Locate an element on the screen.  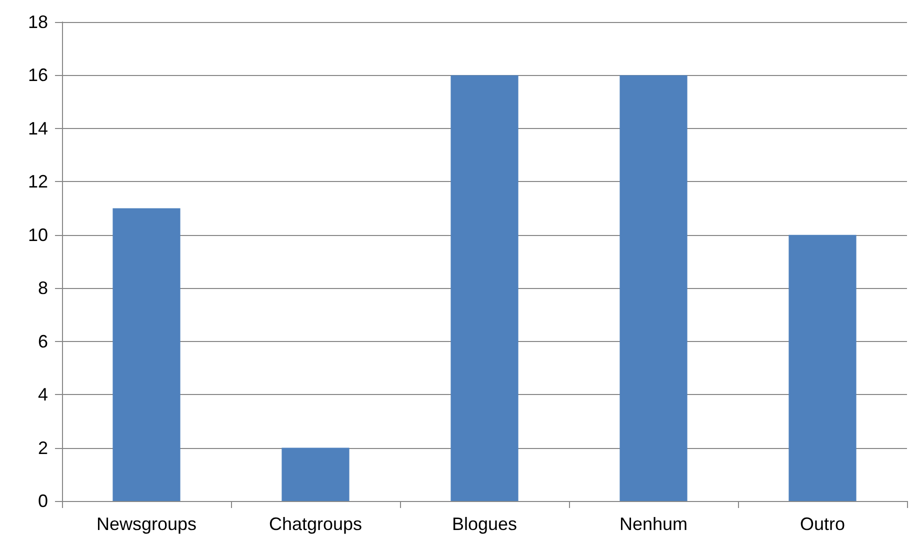
x-tick-label: Blogues is located at coordinates (485, 524).